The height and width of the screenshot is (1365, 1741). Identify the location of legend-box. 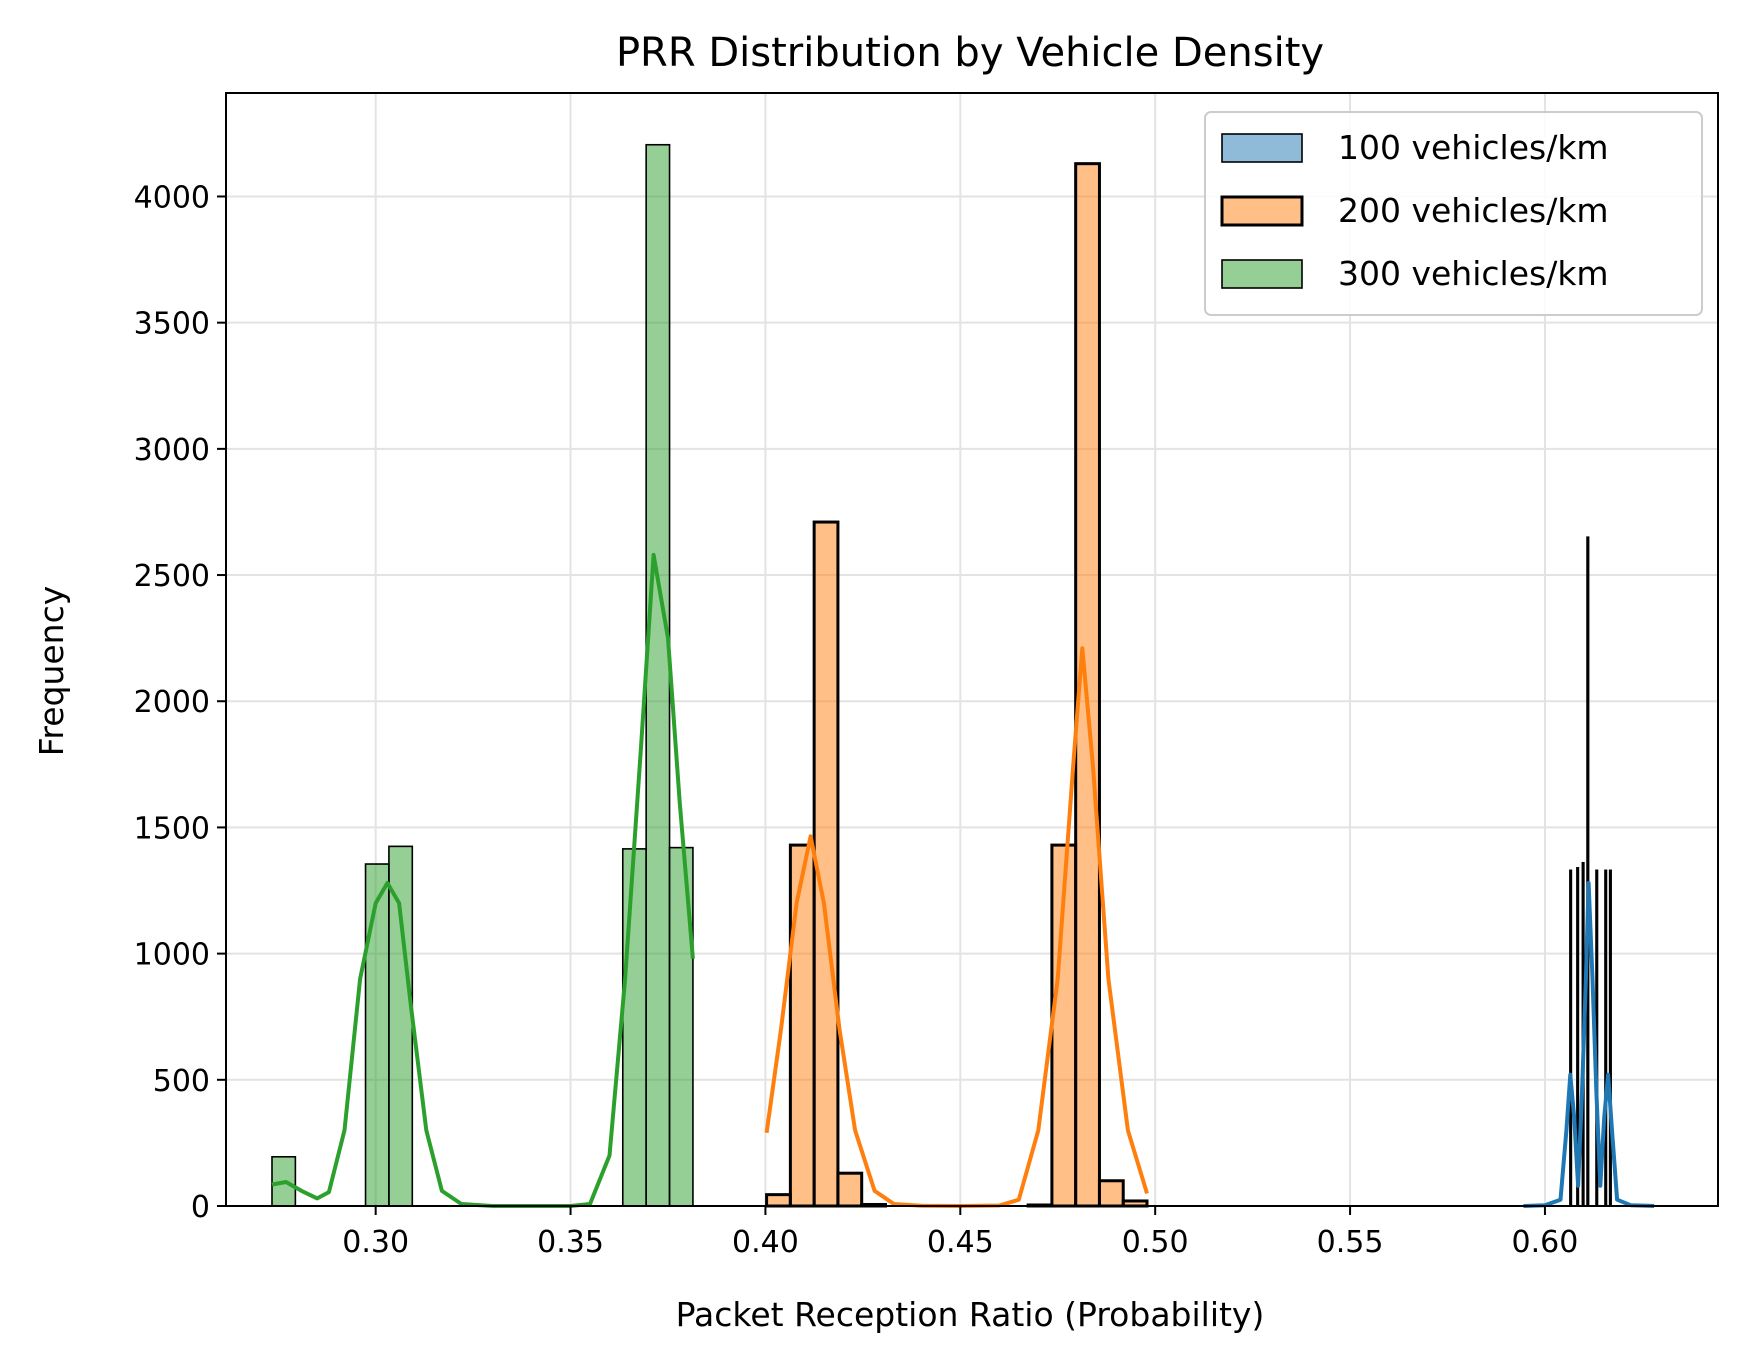
(1453, 213).